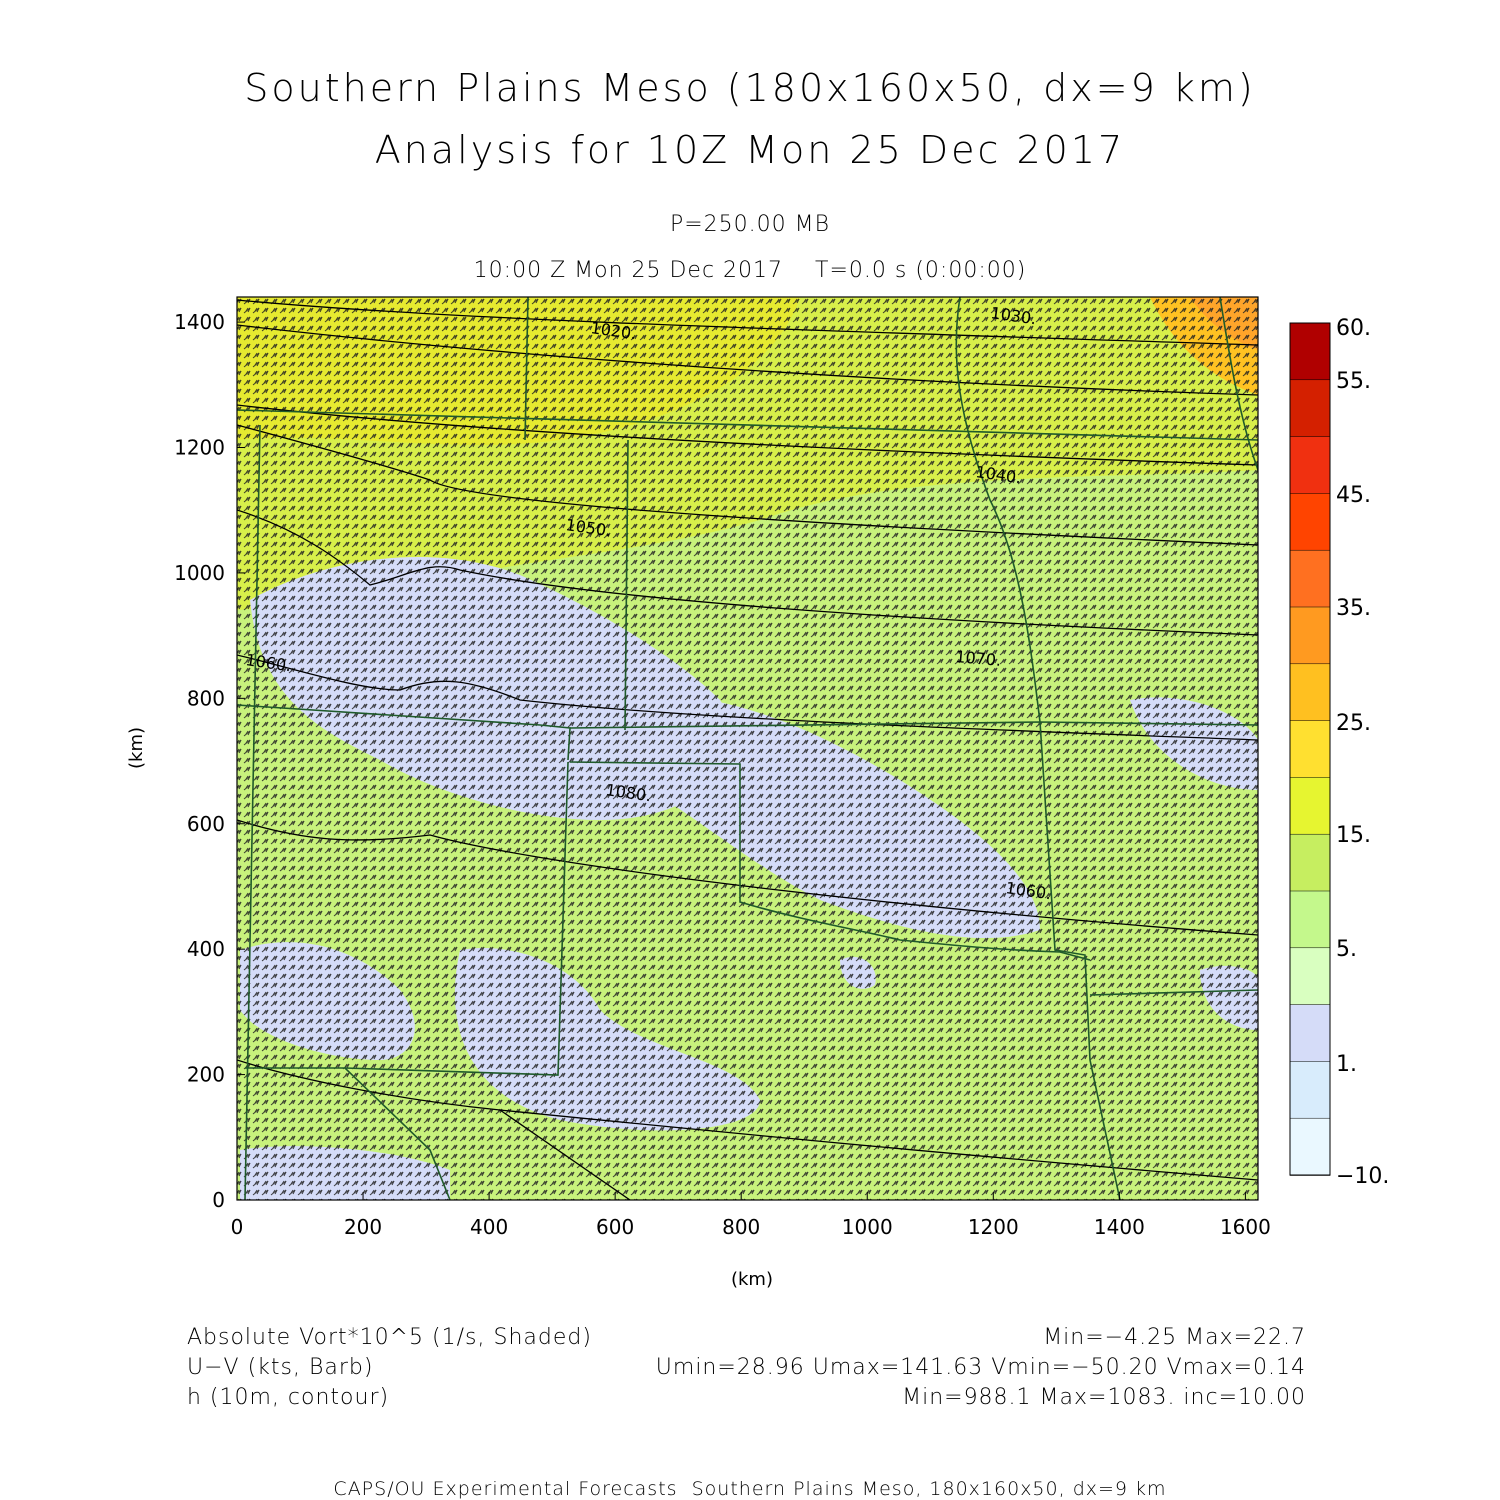 The width and height of the screenshot is (1500, 1500). What do you see at coordinates (867, 1227) in the screenshot?
I see `x-tick-label: 1000` at bounding box center [867, 1227].